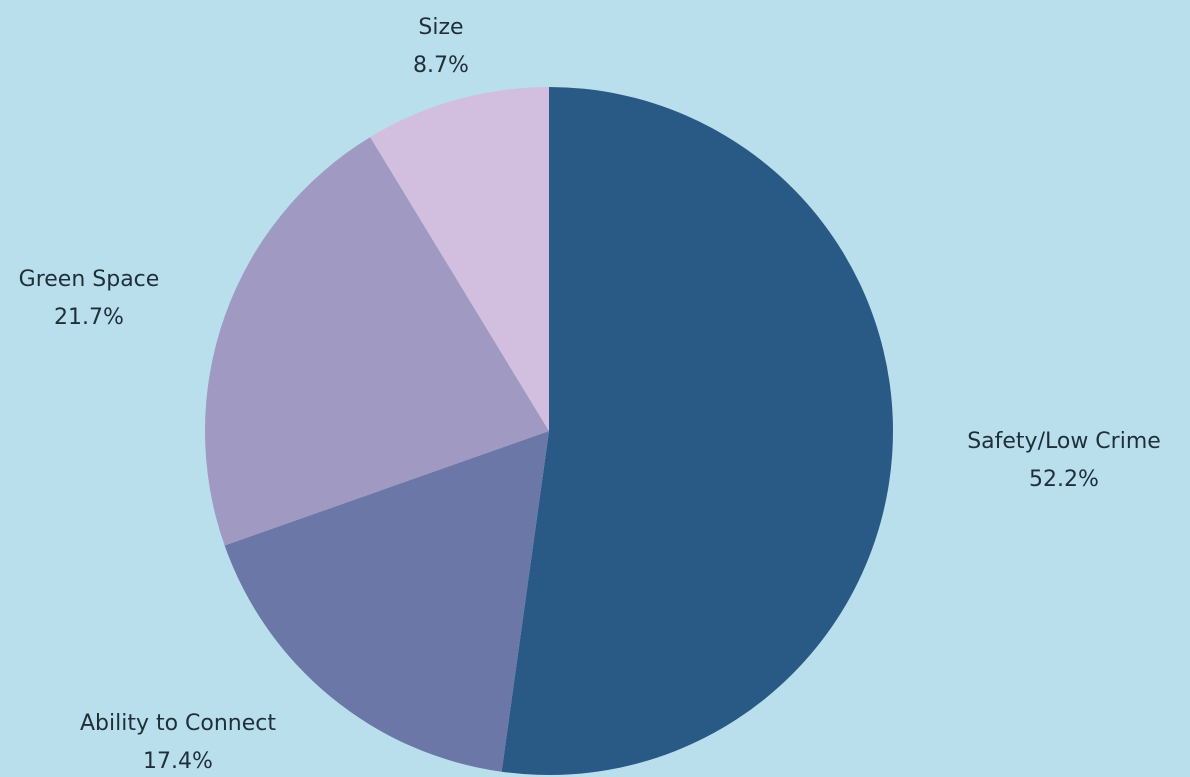  What do you see at coordinates (1064, 460) in the screenshot?
I see `slice-label-safety-low-crime: Safety/Low Crime 52.2%` at bounding box center [1064, 460].